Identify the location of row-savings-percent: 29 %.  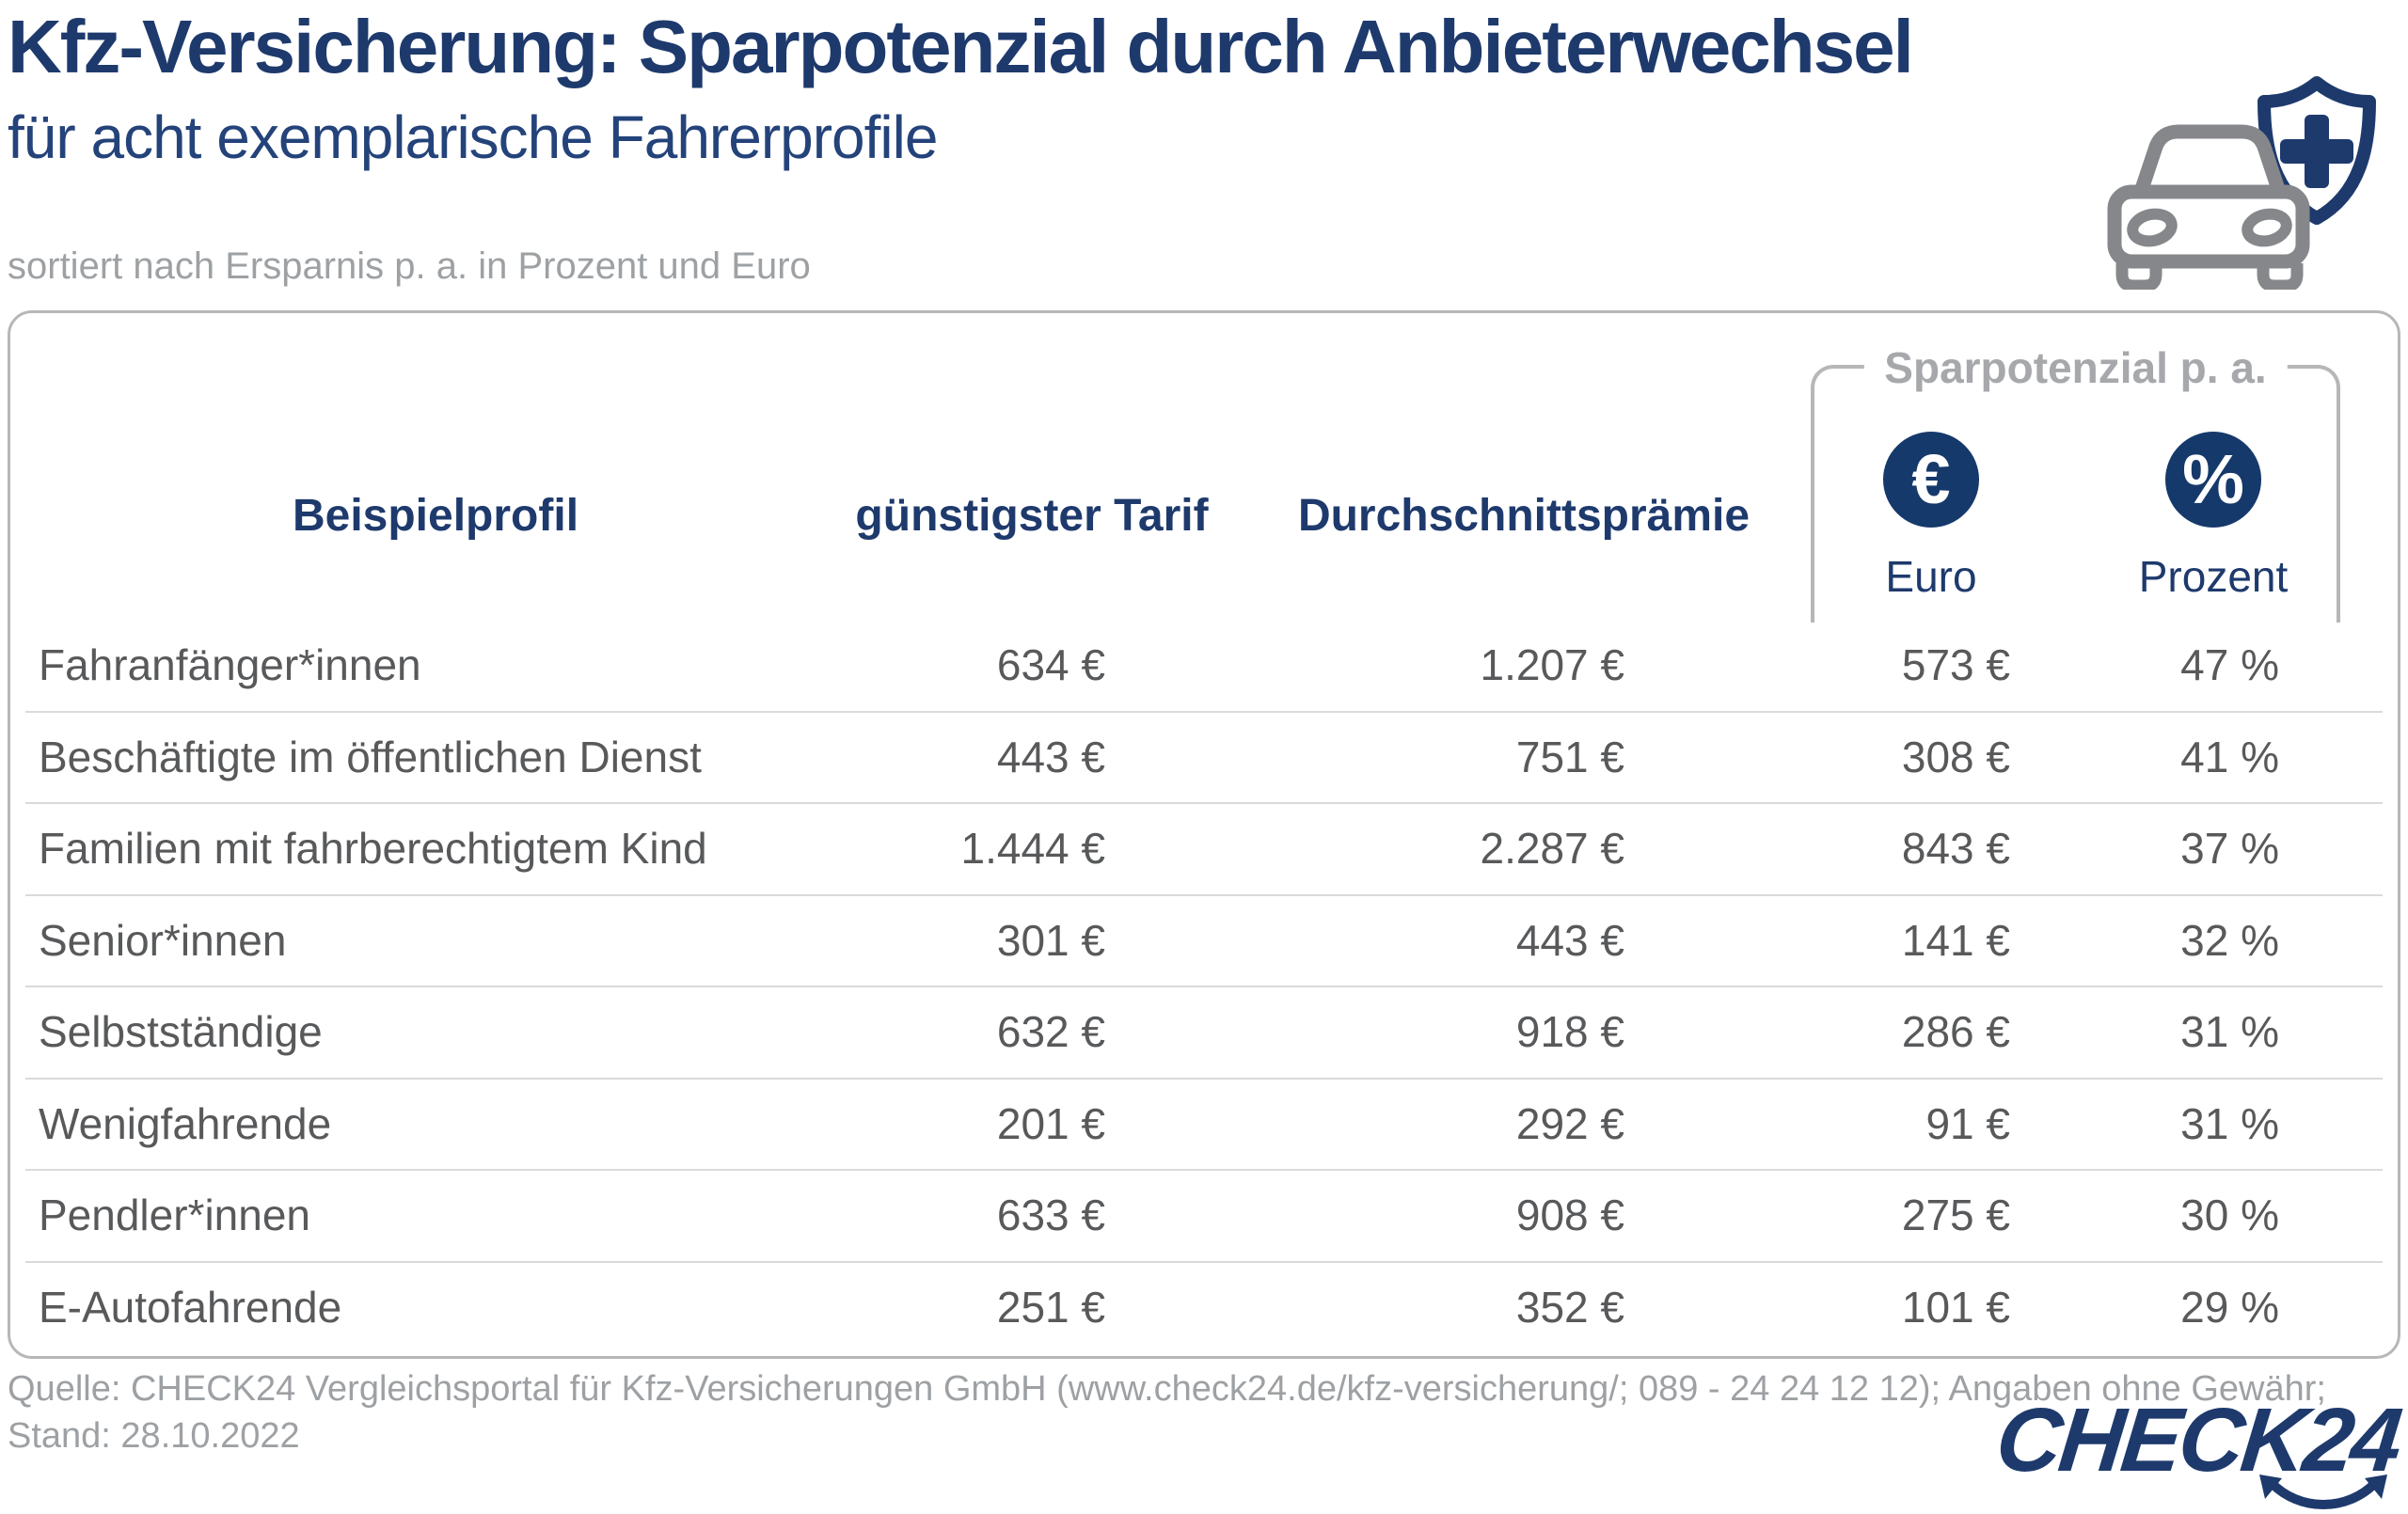
(2230, 1307).